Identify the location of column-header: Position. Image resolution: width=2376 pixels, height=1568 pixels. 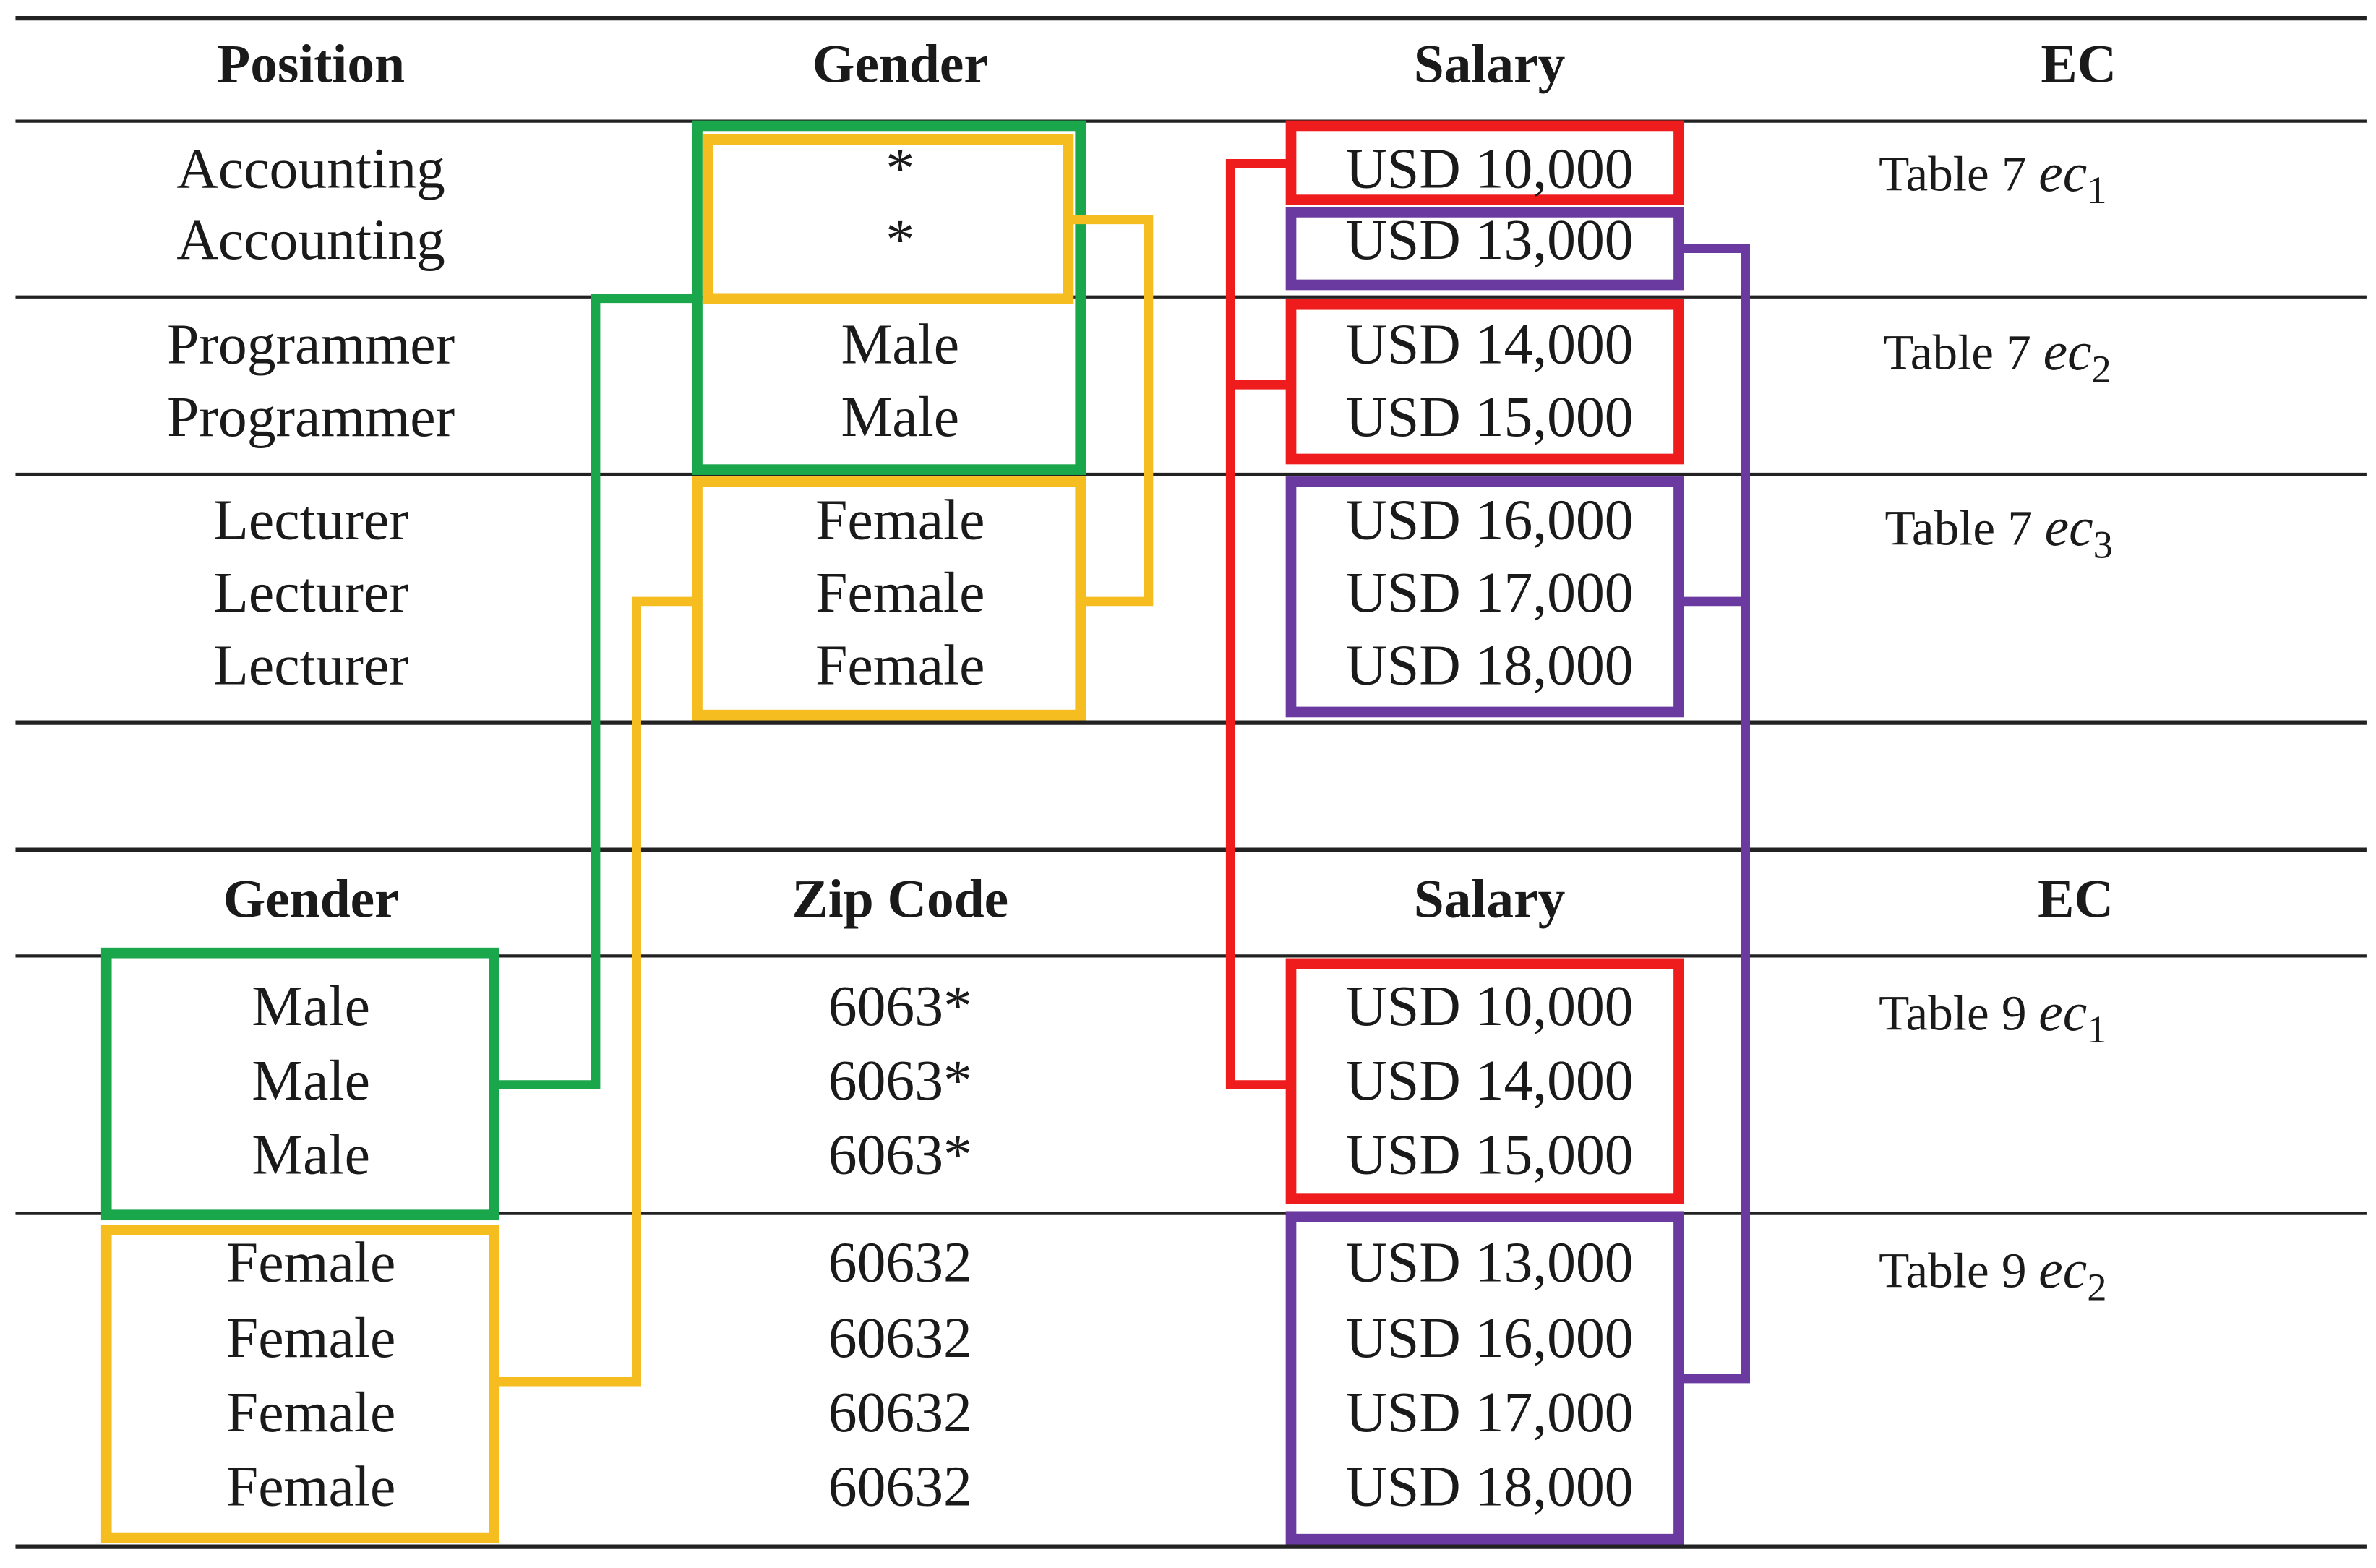
(311, 65).